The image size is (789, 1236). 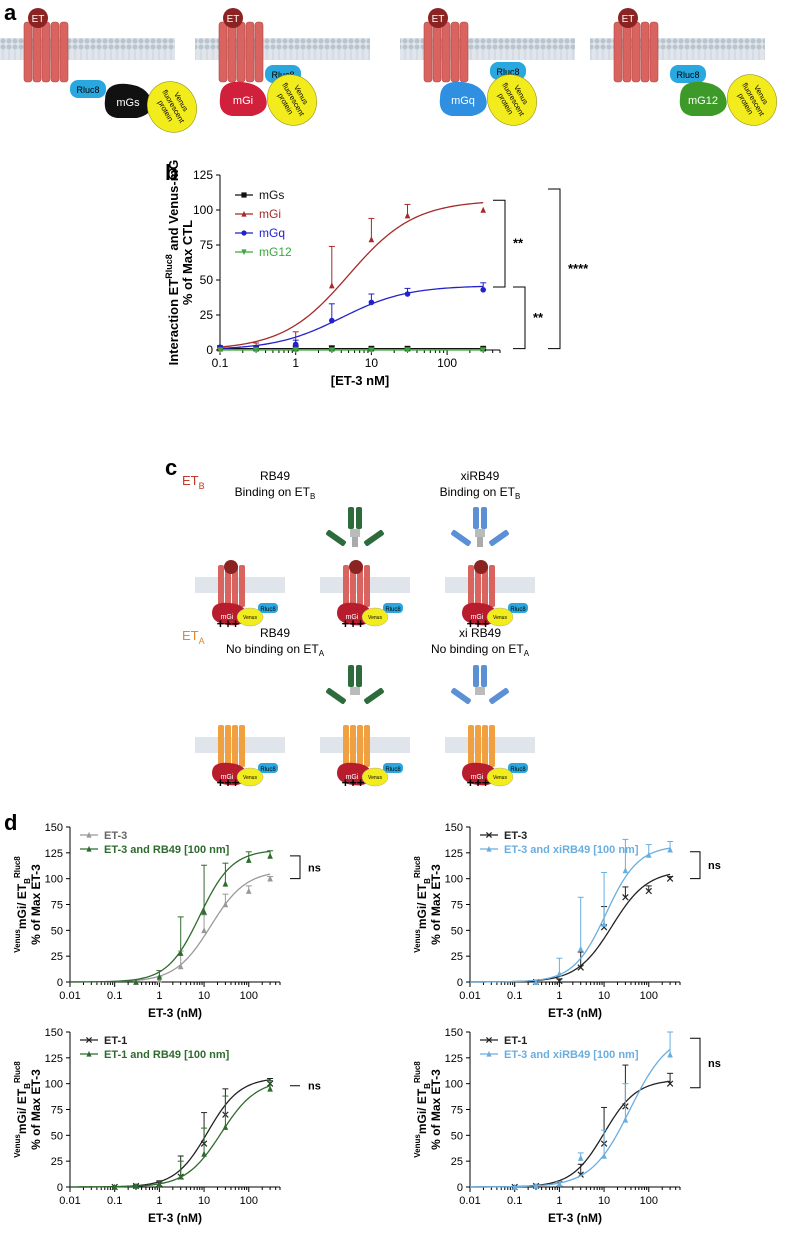 What do you see at coordinates (518, 768) in the screenshot?
I see `rluc8-blob` at bounding box center [518, 768].